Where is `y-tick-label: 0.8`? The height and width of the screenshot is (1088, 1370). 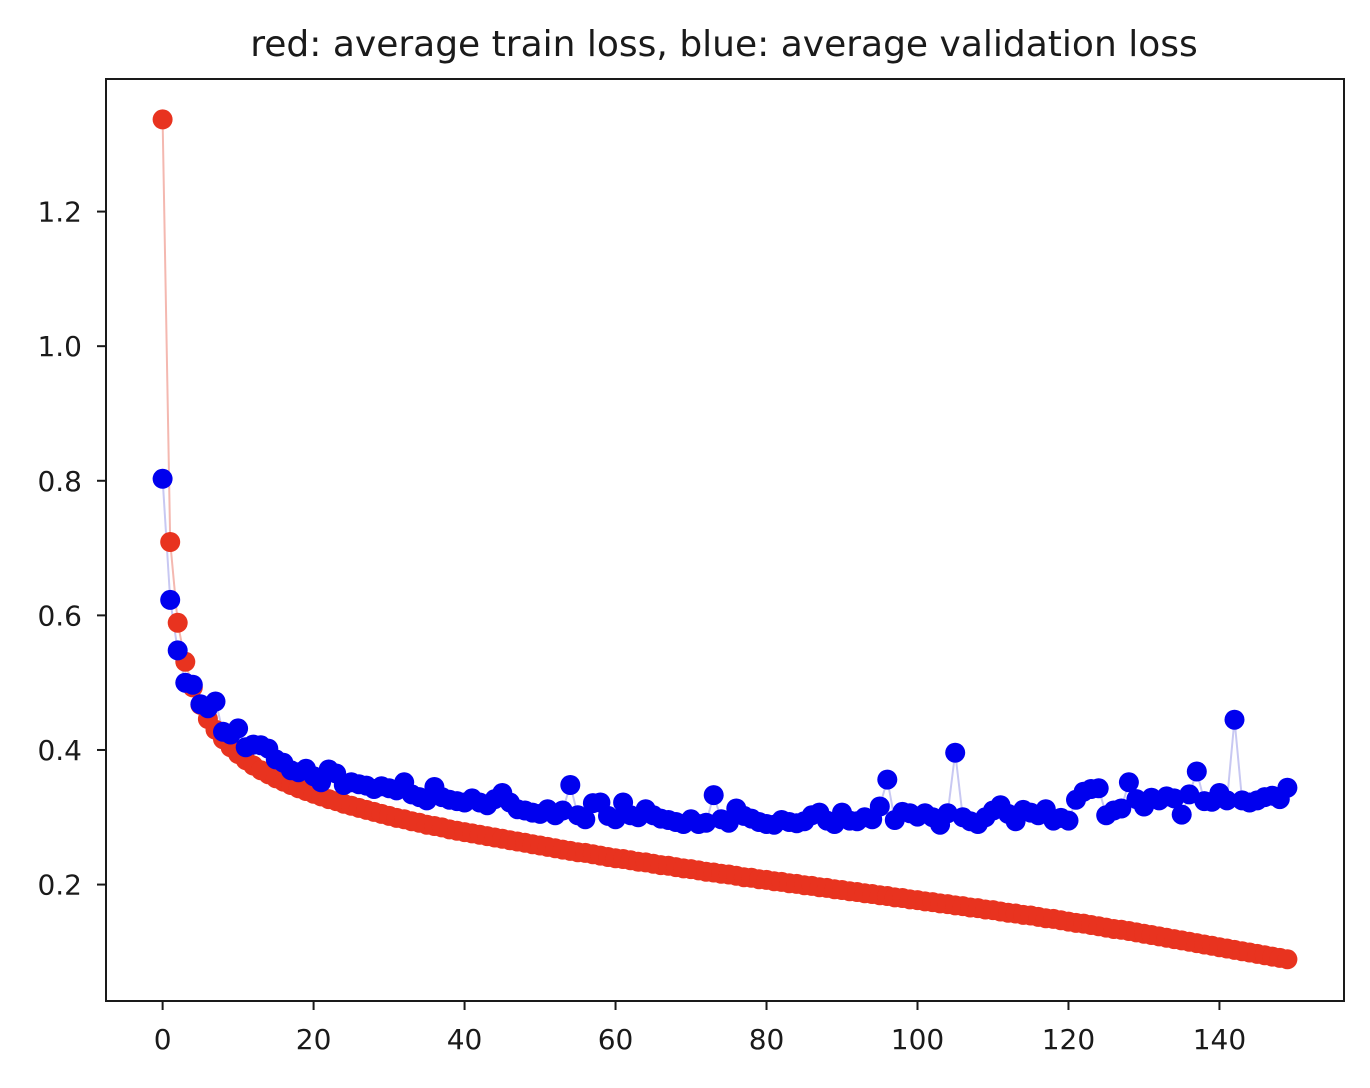 y-tick-label: 0.8 is located at coordinates (59, 481).